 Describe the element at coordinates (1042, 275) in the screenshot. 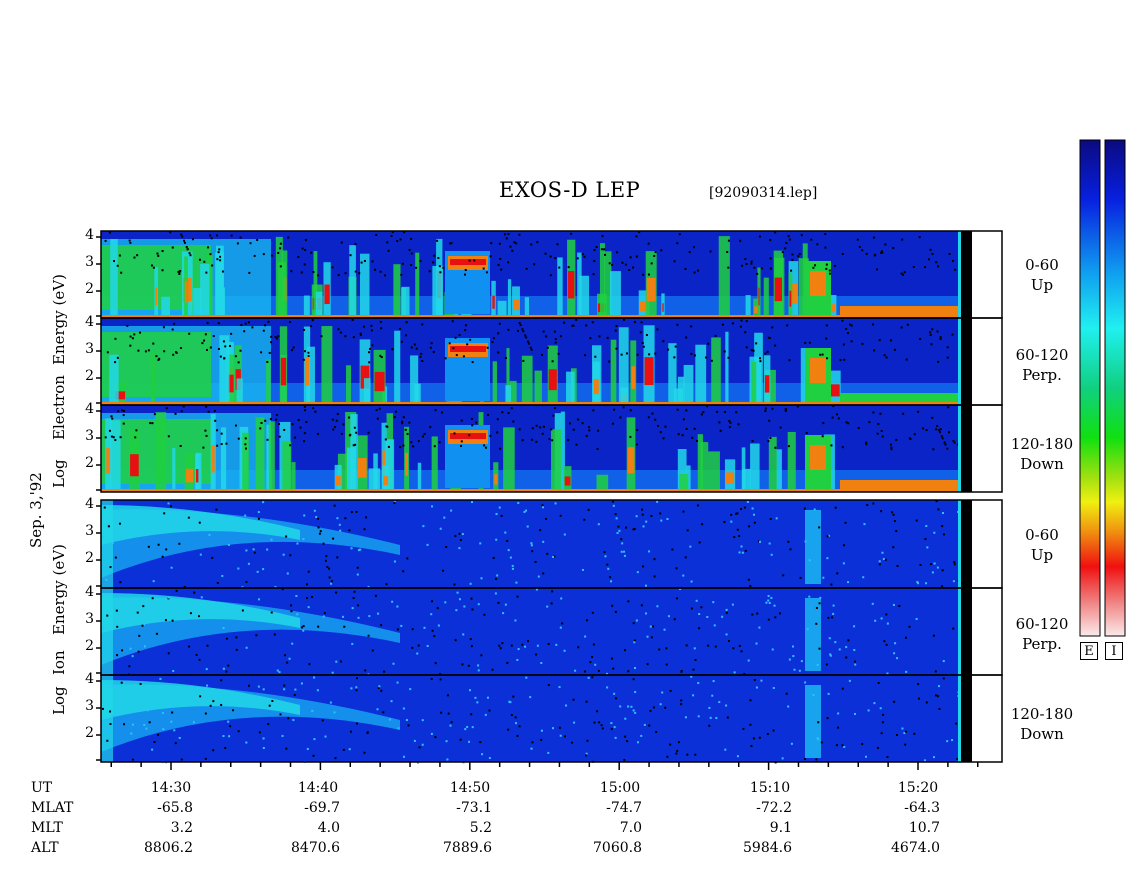

I see `pitch-angle-label: 0-60 Up` at that location.